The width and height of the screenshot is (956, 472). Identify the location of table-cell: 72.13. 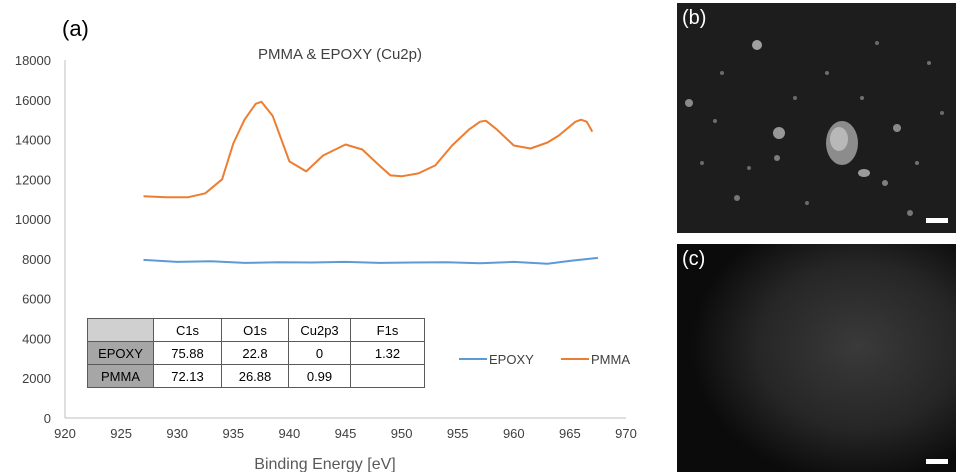
(187, 376).